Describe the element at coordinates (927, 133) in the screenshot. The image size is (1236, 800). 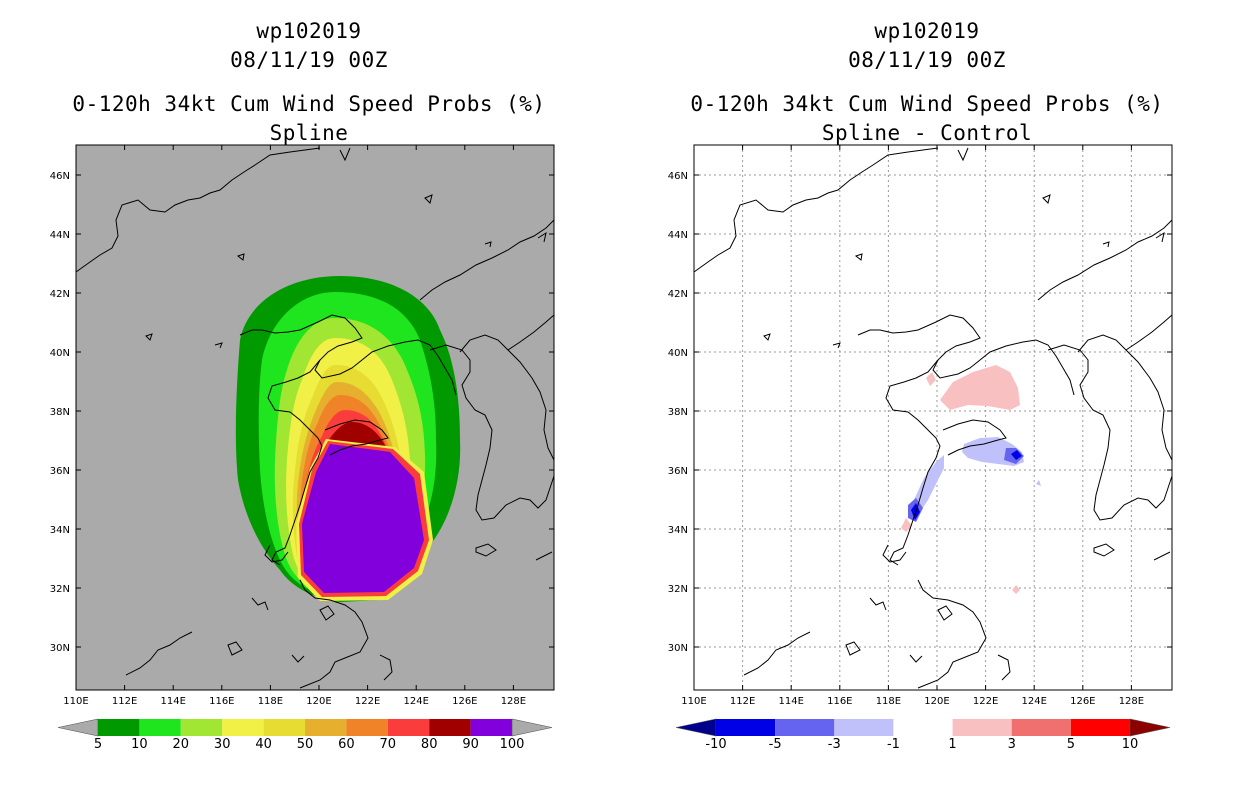
I see `method-title: Spline - Control` at that location.